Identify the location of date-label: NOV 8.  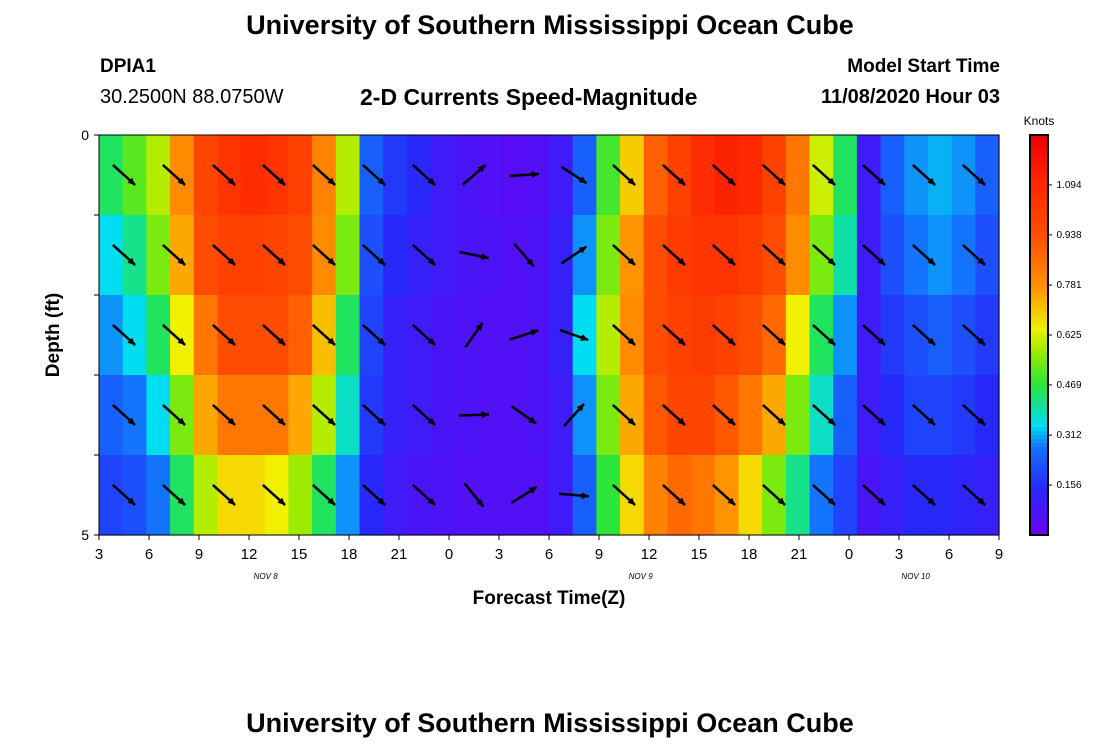
(266, 576).